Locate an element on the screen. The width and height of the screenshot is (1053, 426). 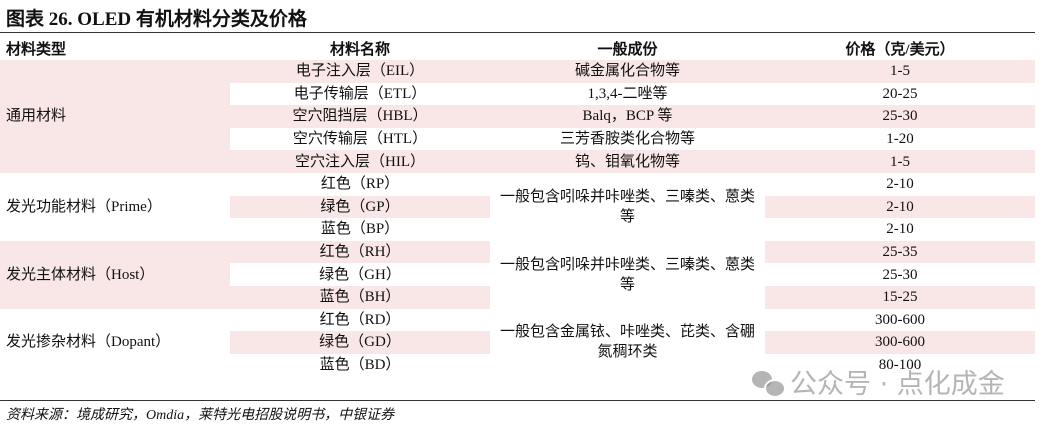
header-name: 材料名称 is located at coordinates (359, 49).